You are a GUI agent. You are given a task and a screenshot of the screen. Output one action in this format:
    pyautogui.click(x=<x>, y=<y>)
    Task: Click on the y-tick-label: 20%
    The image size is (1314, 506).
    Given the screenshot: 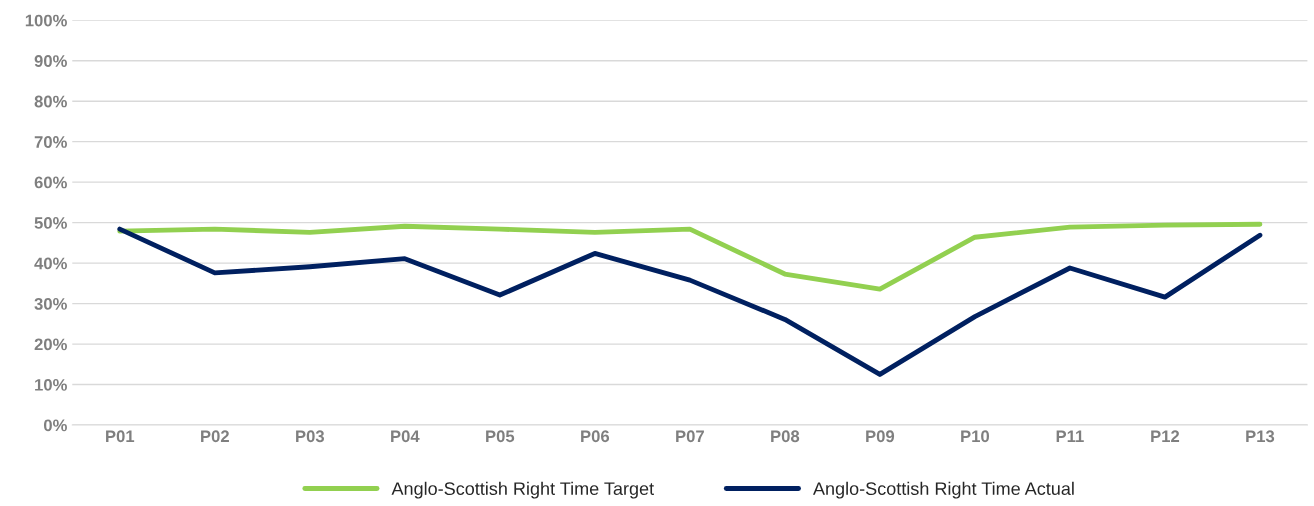 What is the action you would take?
    pyautogui.click(x=50, y=344)
    